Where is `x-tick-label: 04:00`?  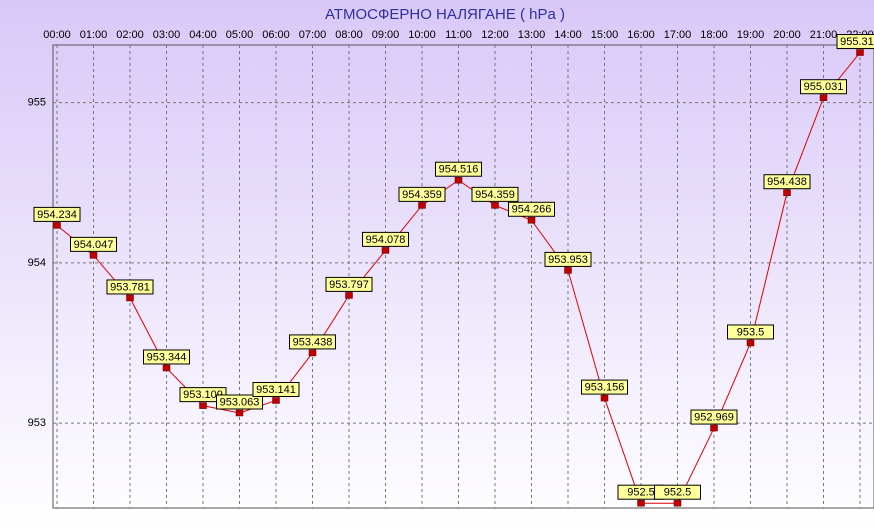 x-tick-label: 04:00 is located at coordinates (203, 35).